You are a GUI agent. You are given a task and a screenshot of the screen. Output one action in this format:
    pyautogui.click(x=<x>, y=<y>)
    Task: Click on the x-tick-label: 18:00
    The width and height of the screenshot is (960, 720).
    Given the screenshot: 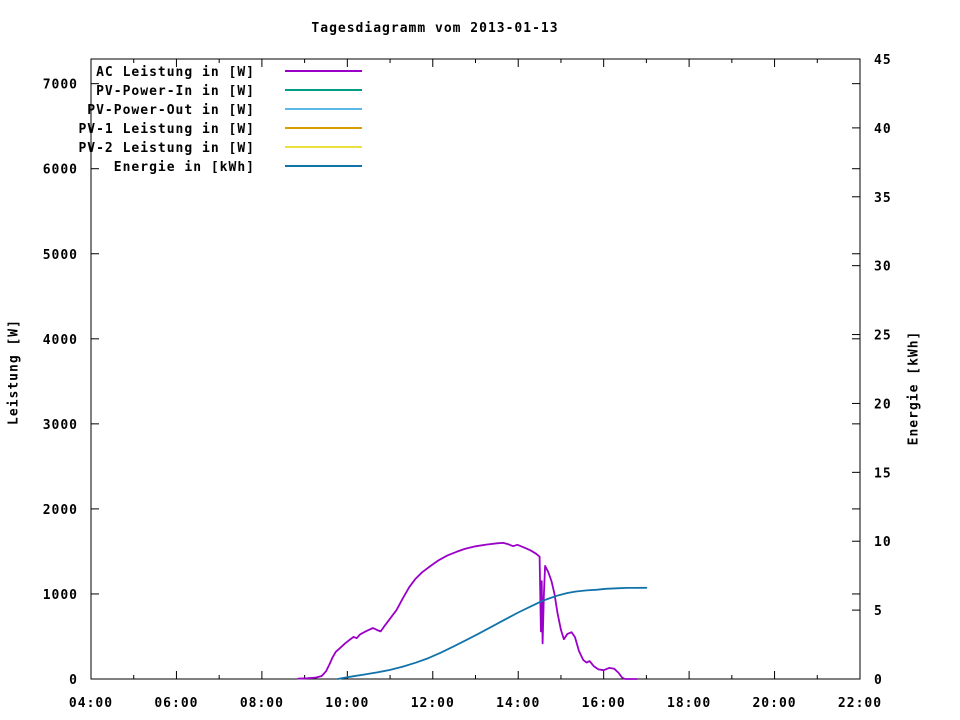 What is the action you would take?
    pyautogui.click(x=689, y=703)
    